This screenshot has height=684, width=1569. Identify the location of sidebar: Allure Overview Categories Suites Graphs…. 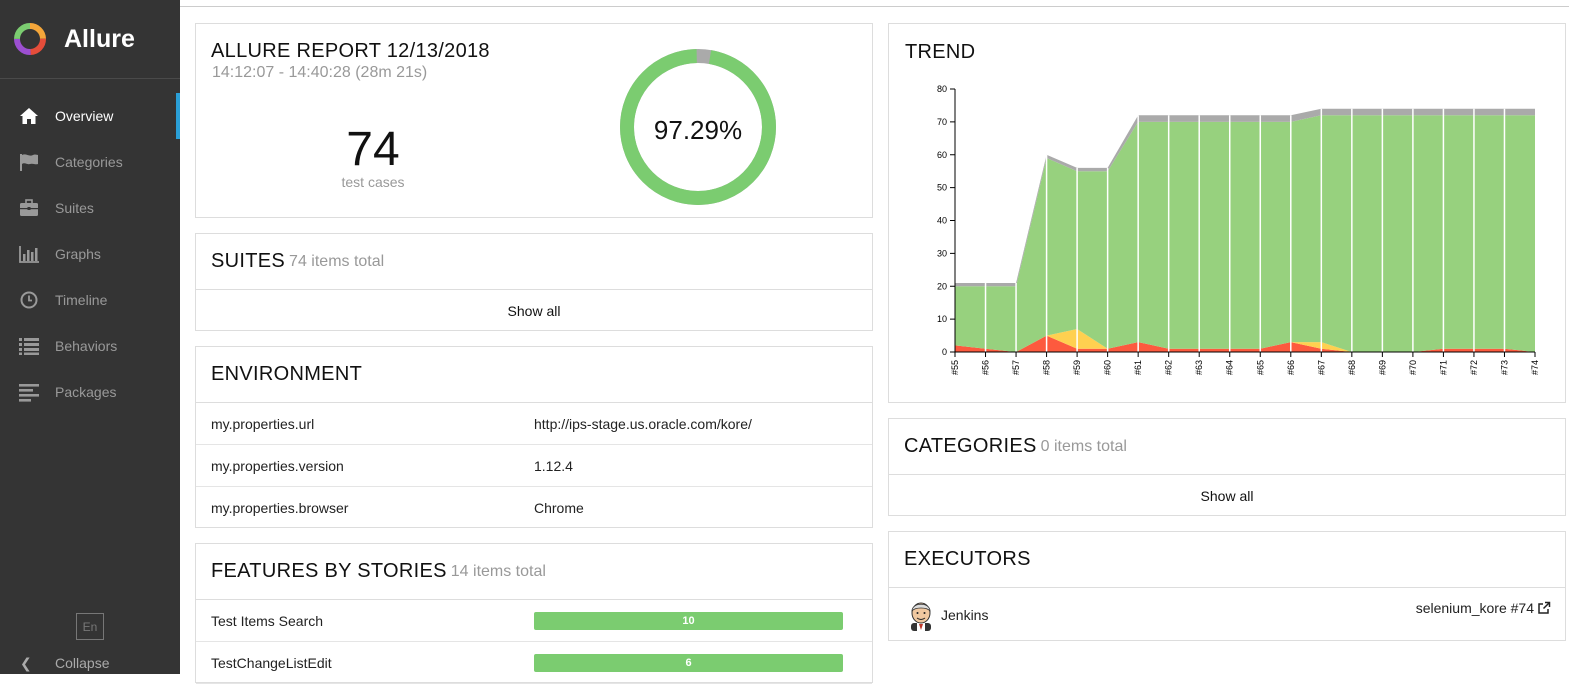
(90, 337).